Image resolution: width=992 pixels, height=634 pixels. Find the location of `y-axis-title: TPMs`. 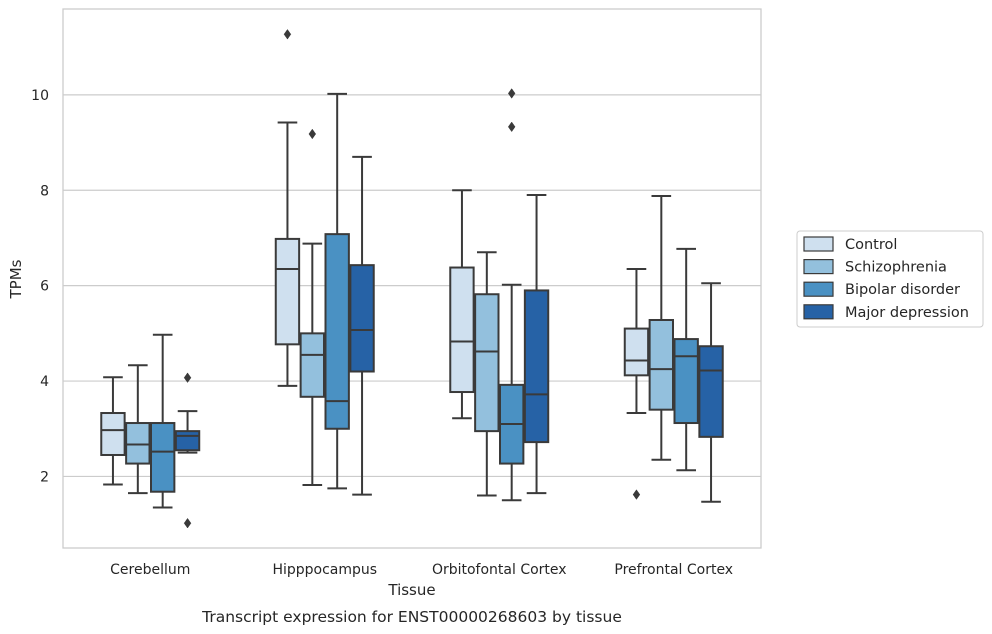

y-axis-title: TPMs is located at coordinates (16, 279).